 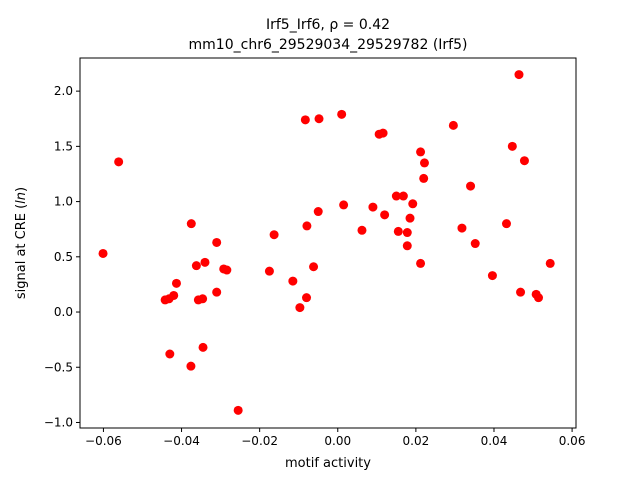 What do you see at coordinates (181, 441) in the screenshot?
I see `x-tick-label: −0.04` at bounding box center [181, 441].